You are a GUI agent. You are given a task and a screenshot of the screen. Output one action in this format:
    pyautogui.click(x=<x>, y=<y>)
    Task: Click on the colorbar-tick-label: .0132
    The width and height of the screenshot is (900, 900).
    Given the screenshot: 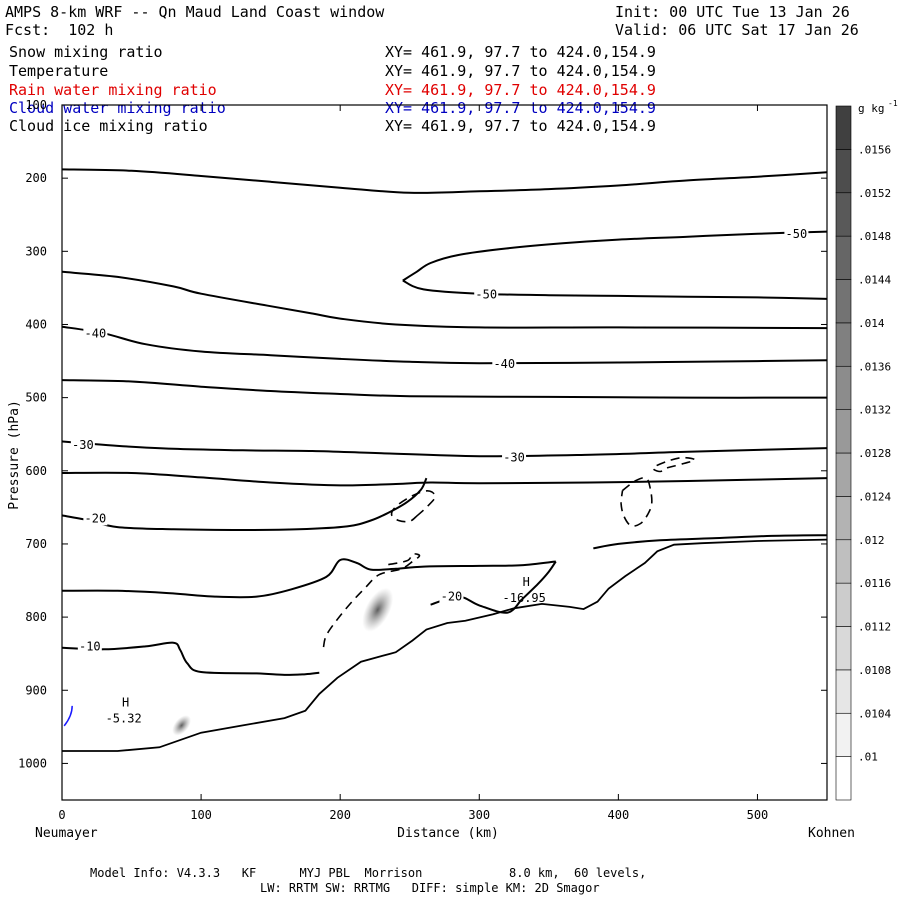 What is the action you would take?
    pyautogui.click(x=874, y=410)
    